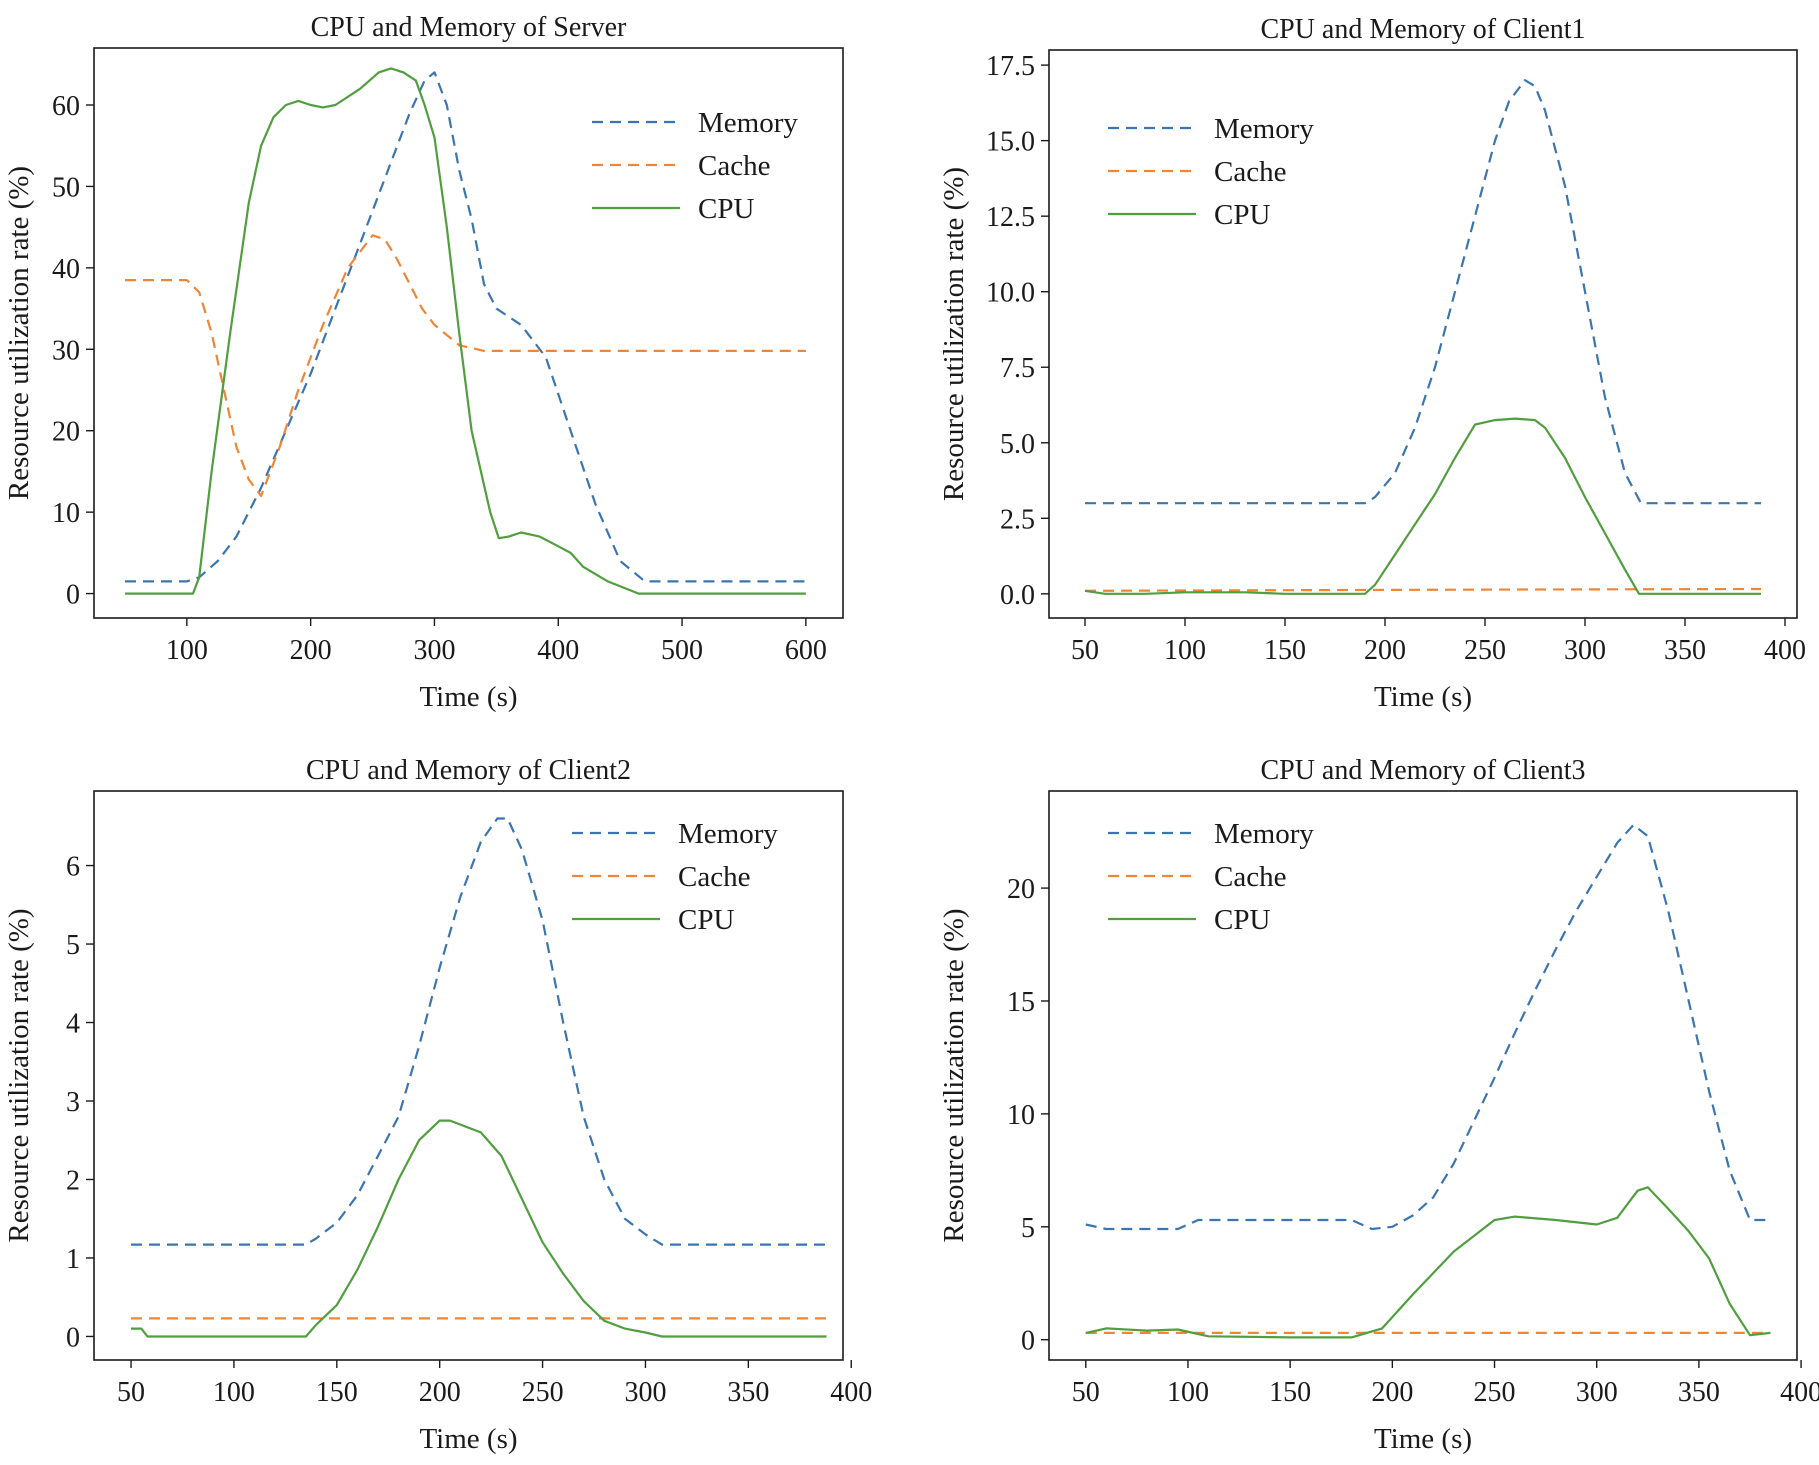 This screenshot has height=1465, width=1819. What do you see at coordinates (1021, 1002) in the screenshot?
I see `y-tick-label: 15` at bounding box center [1021, 1002].